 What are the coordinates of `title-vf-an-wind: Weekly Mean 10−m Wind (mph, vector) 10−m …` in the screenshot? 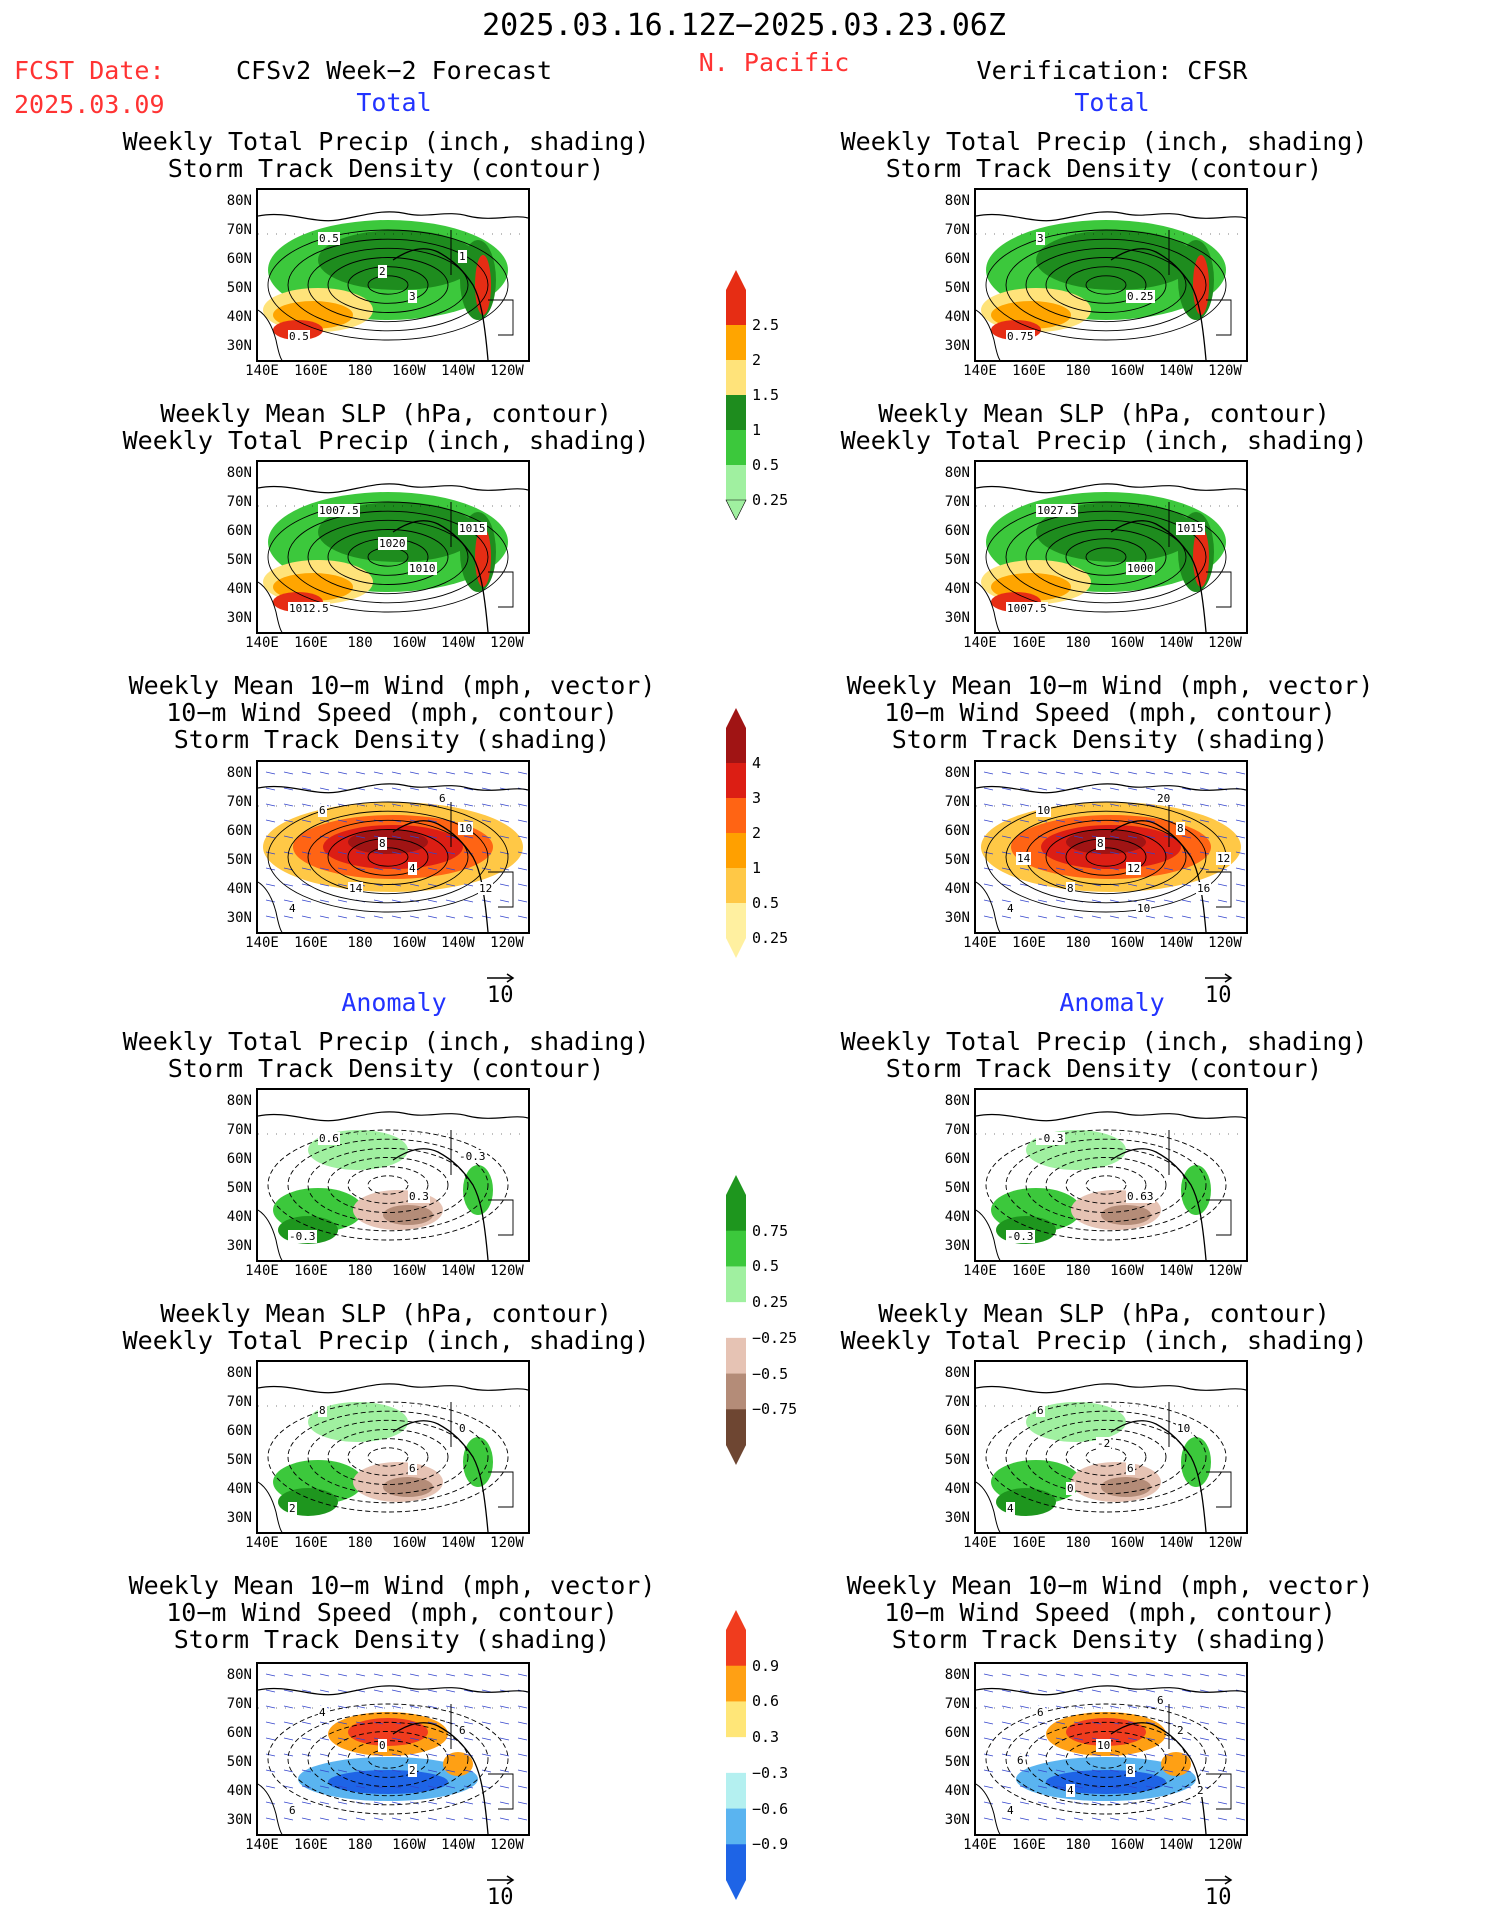 It's located at (1110, 1612).